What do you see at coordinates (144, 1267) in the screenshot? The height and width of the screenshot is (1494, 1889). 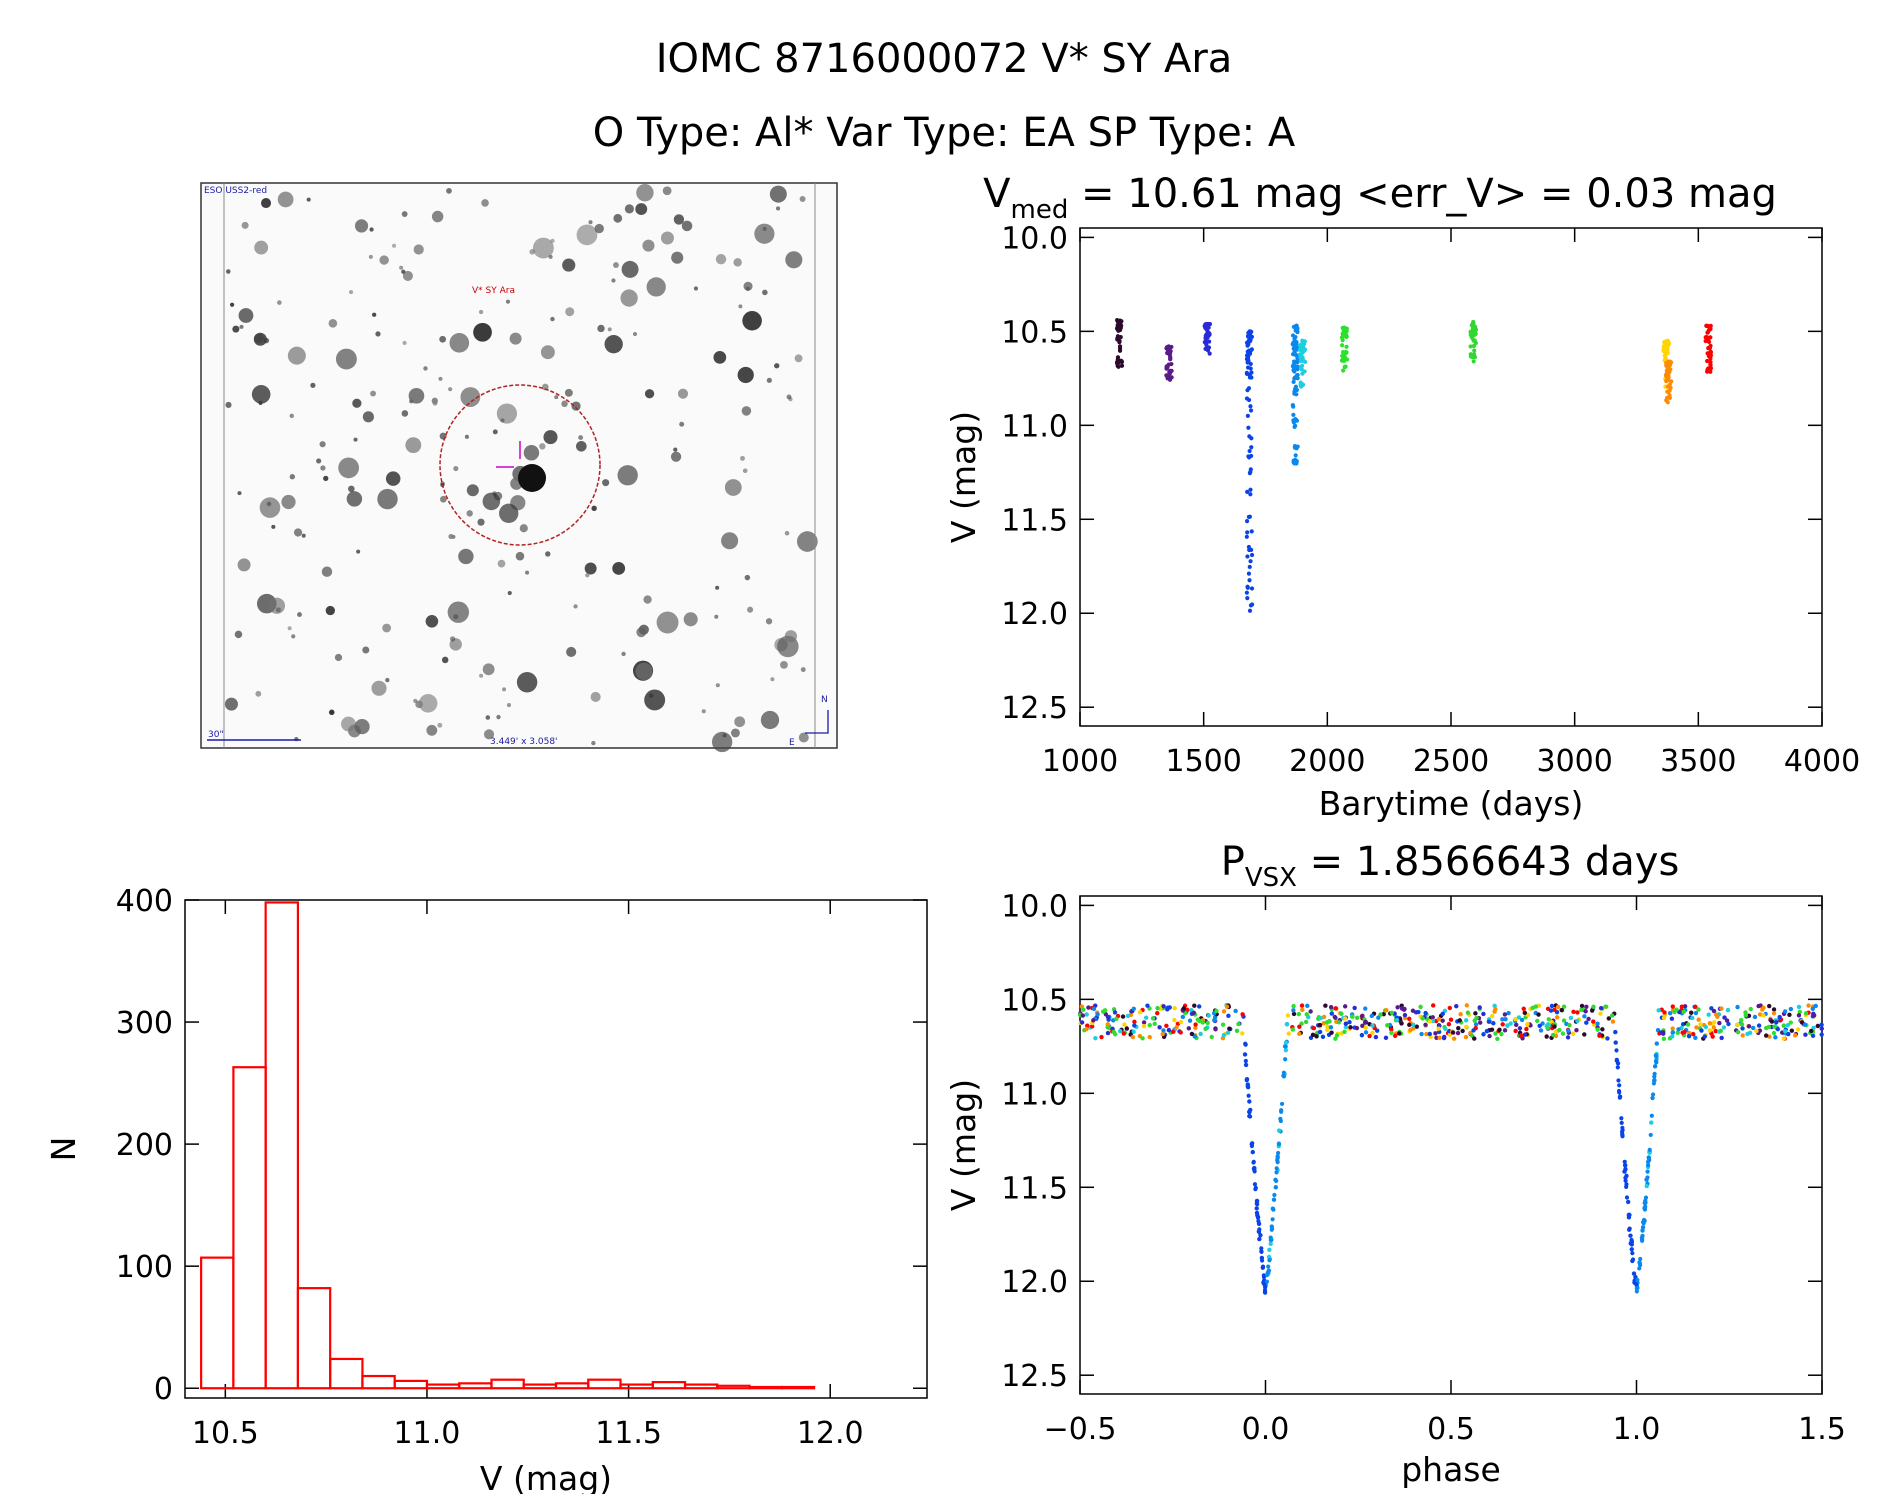 I see `histogram-ytick-label: 100` at bounding box center [144, 1267].